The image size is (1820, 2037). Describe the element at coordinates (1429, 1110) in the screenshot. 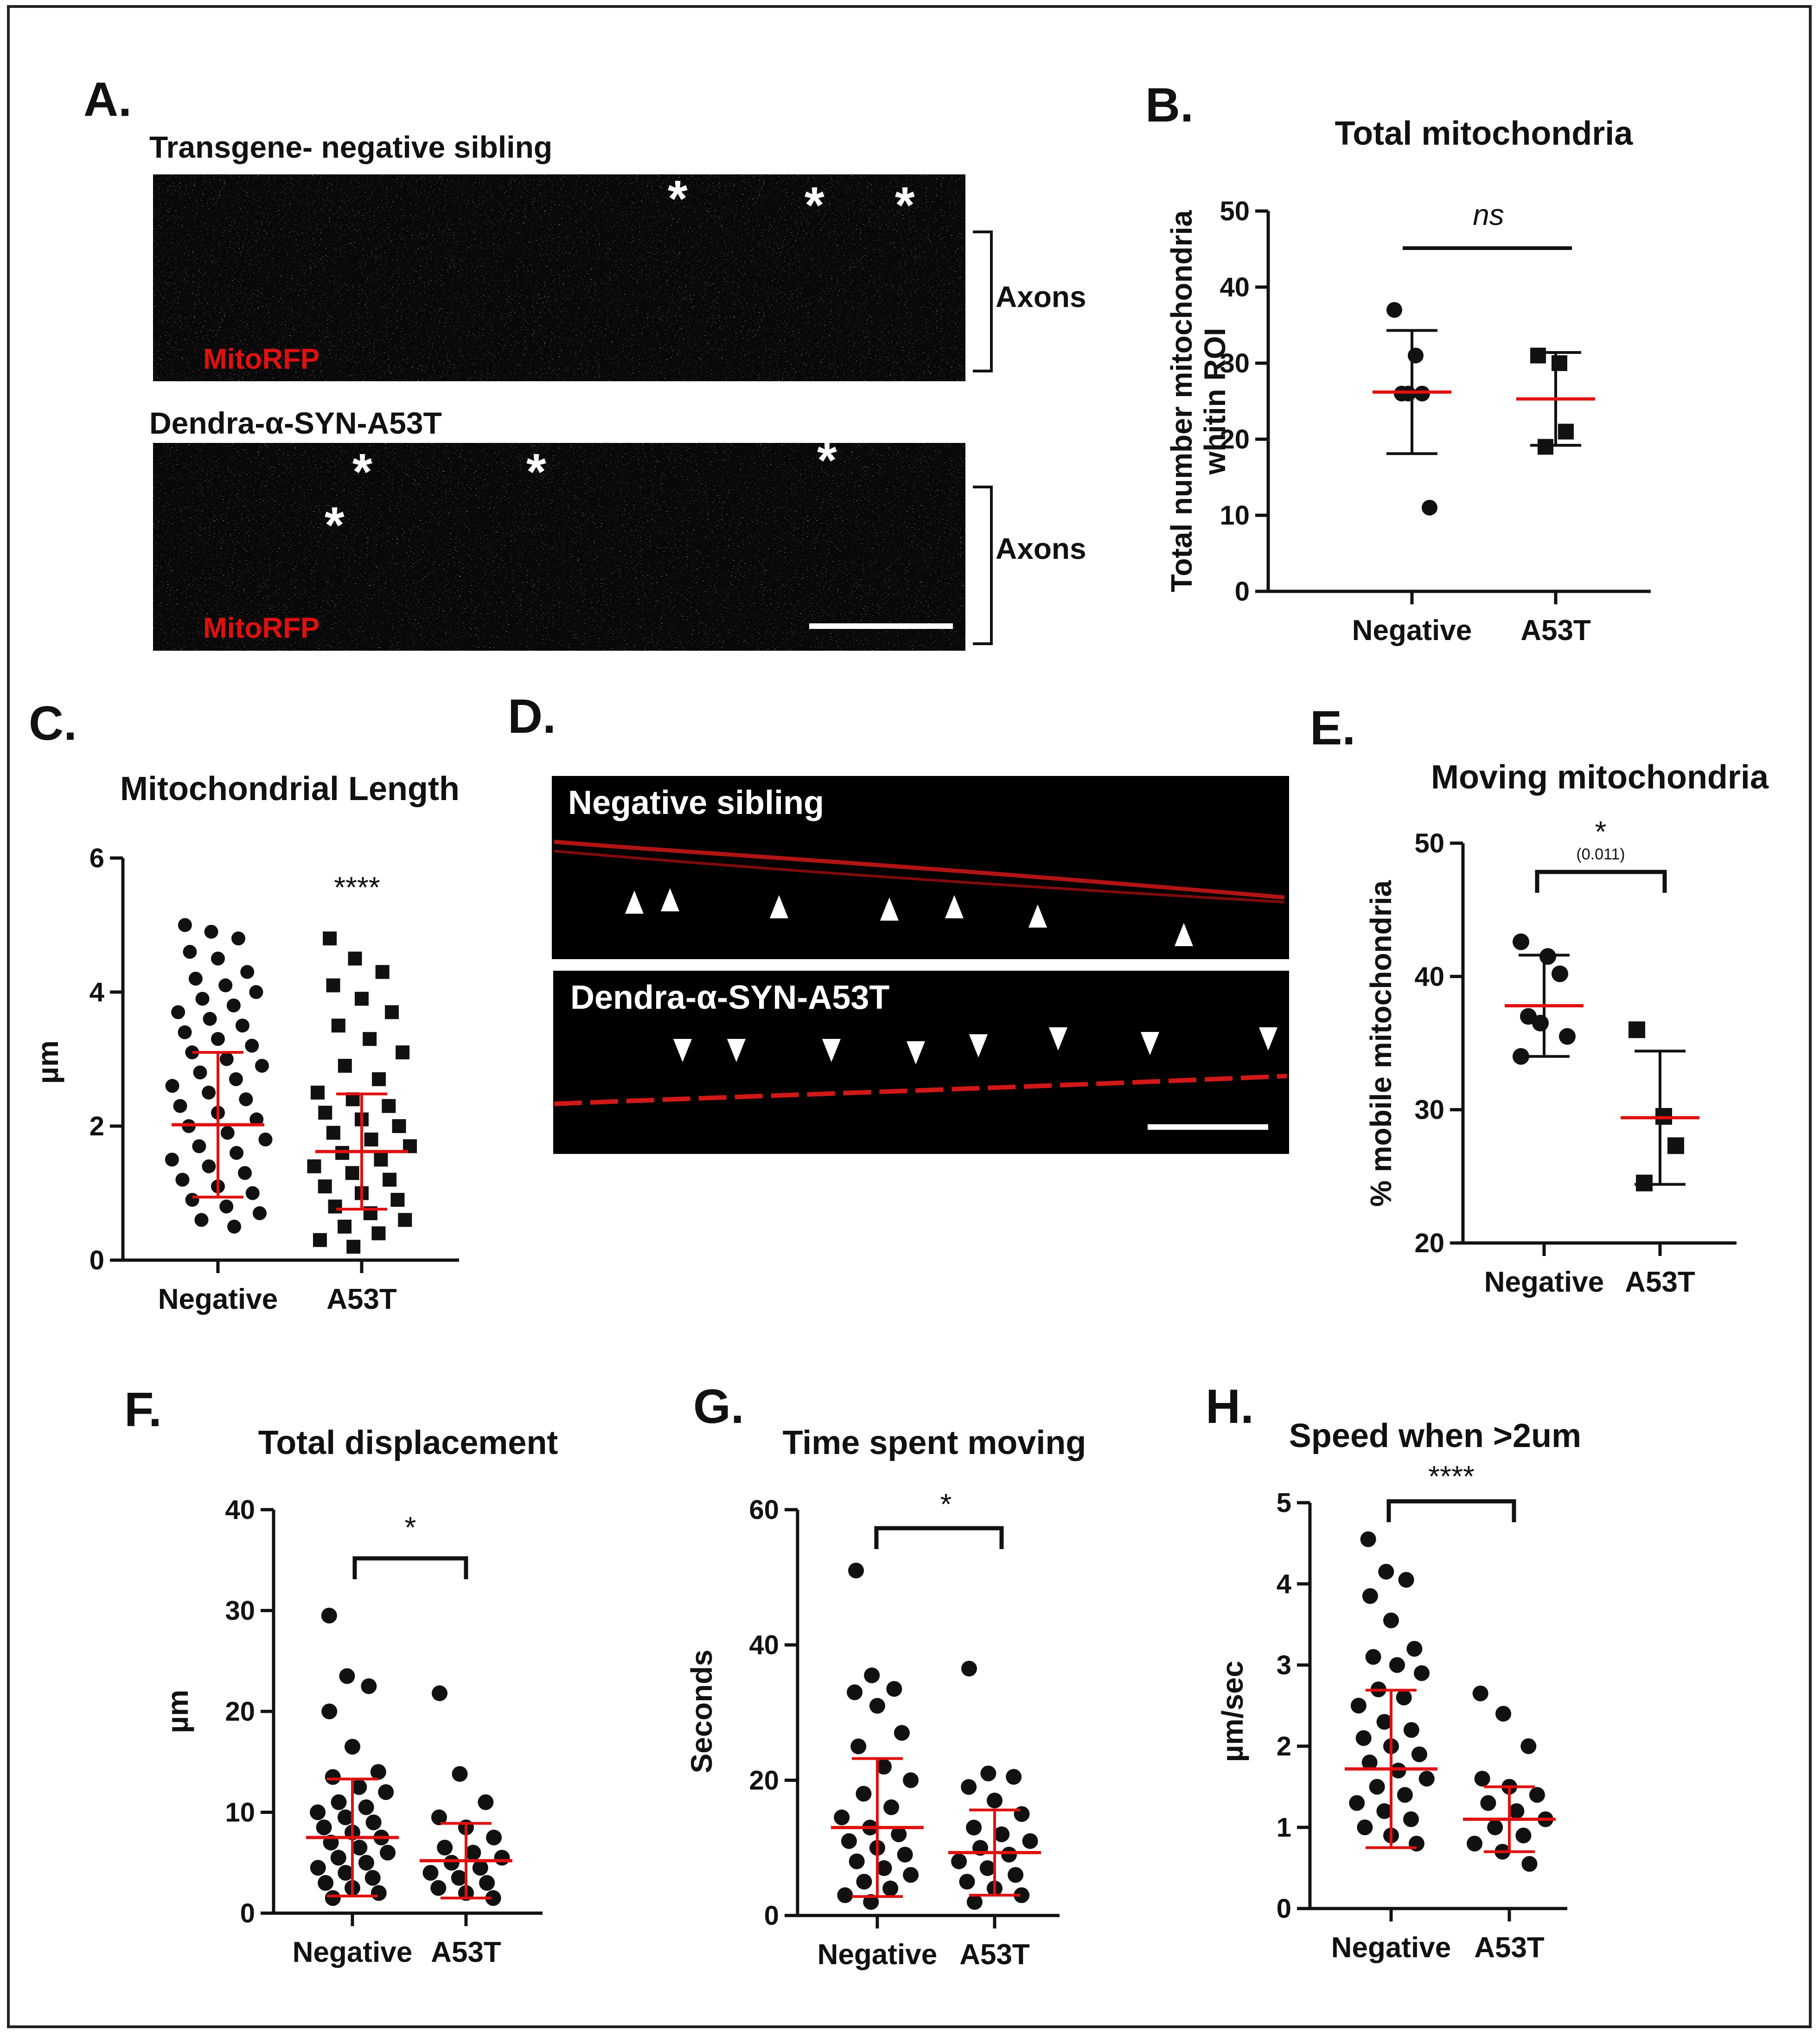

I see `y-tick-label: 30` at that location.